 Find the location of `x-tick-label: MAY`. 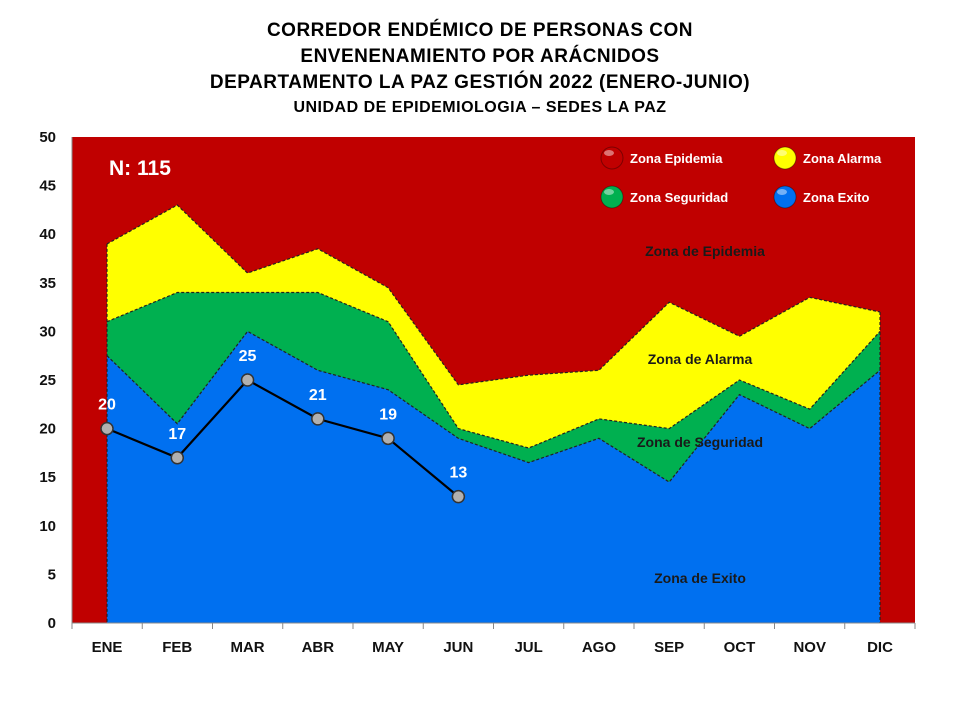

x-tick-label: MAY is located at coordinates (388, 647).